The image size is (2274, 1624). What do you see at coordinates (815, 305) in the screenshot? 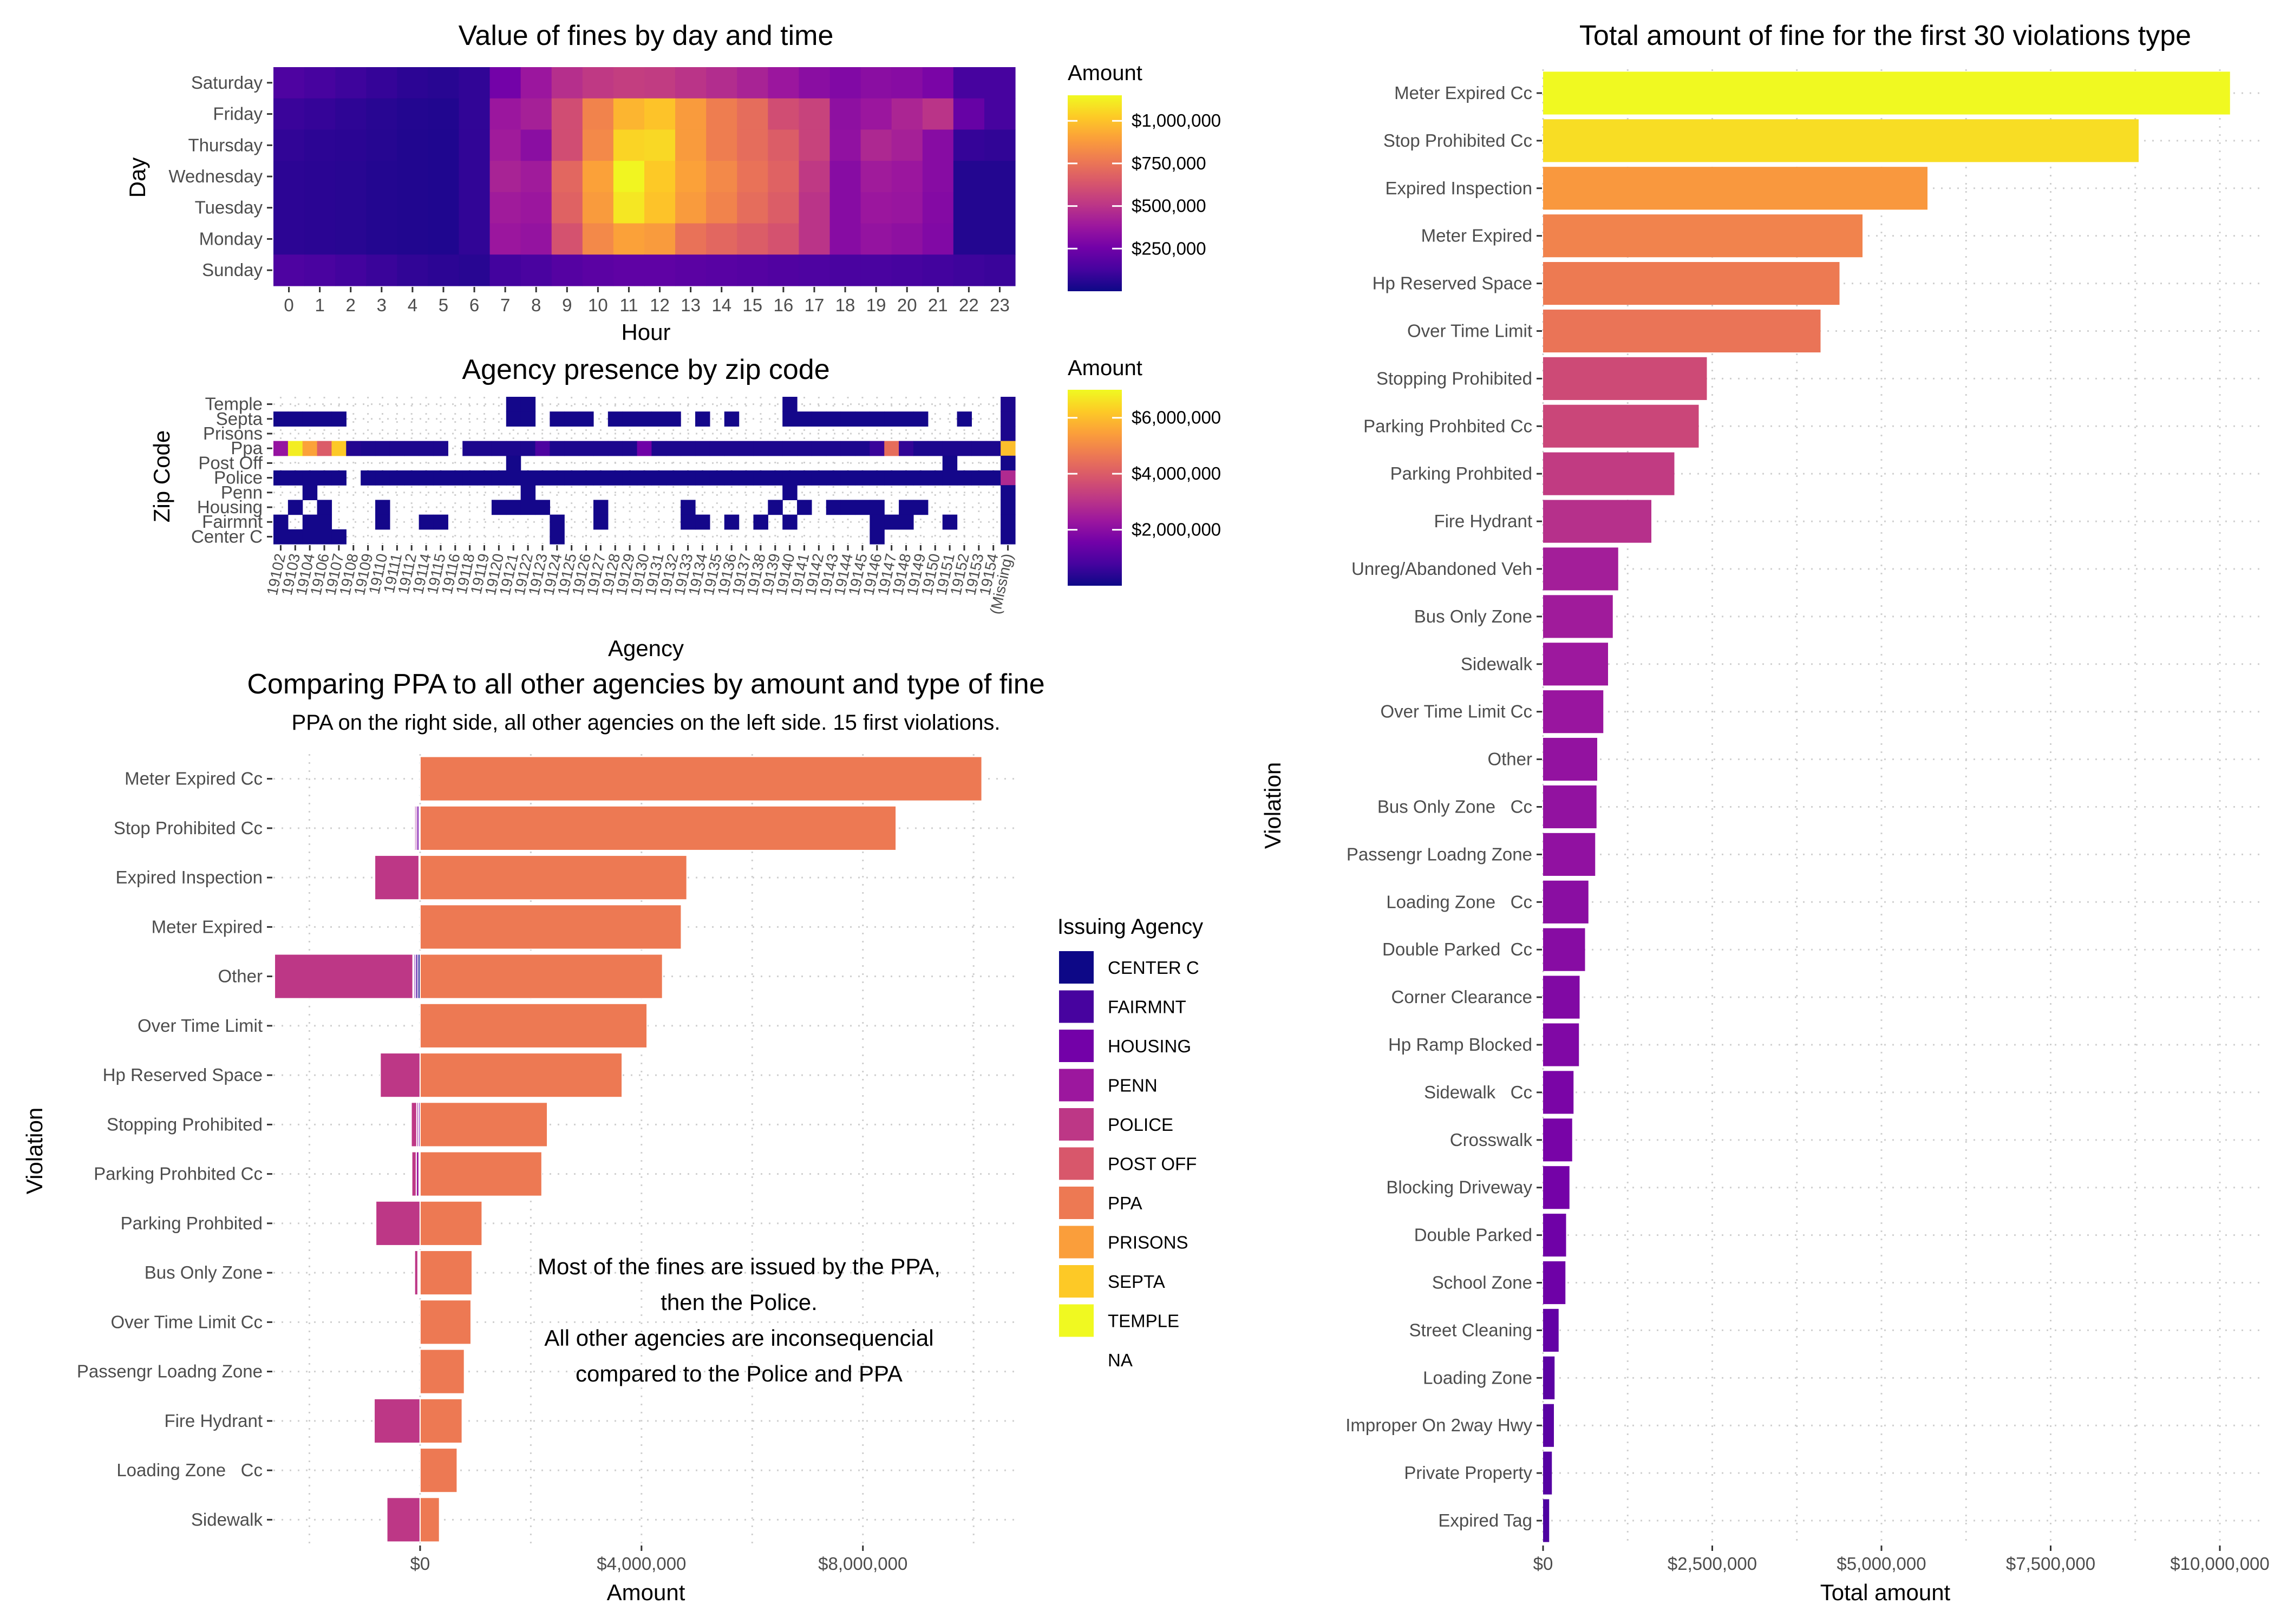
I see `heatmap1-hour-label: 17` at bounding box center [815, 305].